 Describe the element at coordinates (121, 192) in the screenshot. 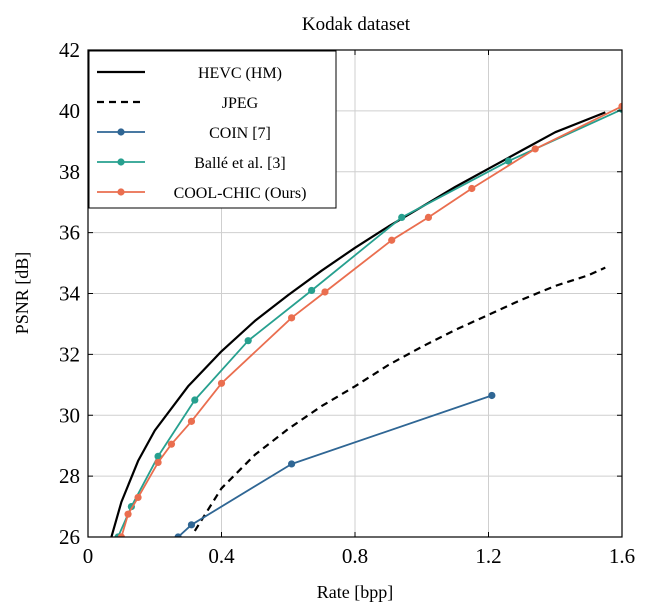

I see `legend-marker-cool-chic-ours` at that location.